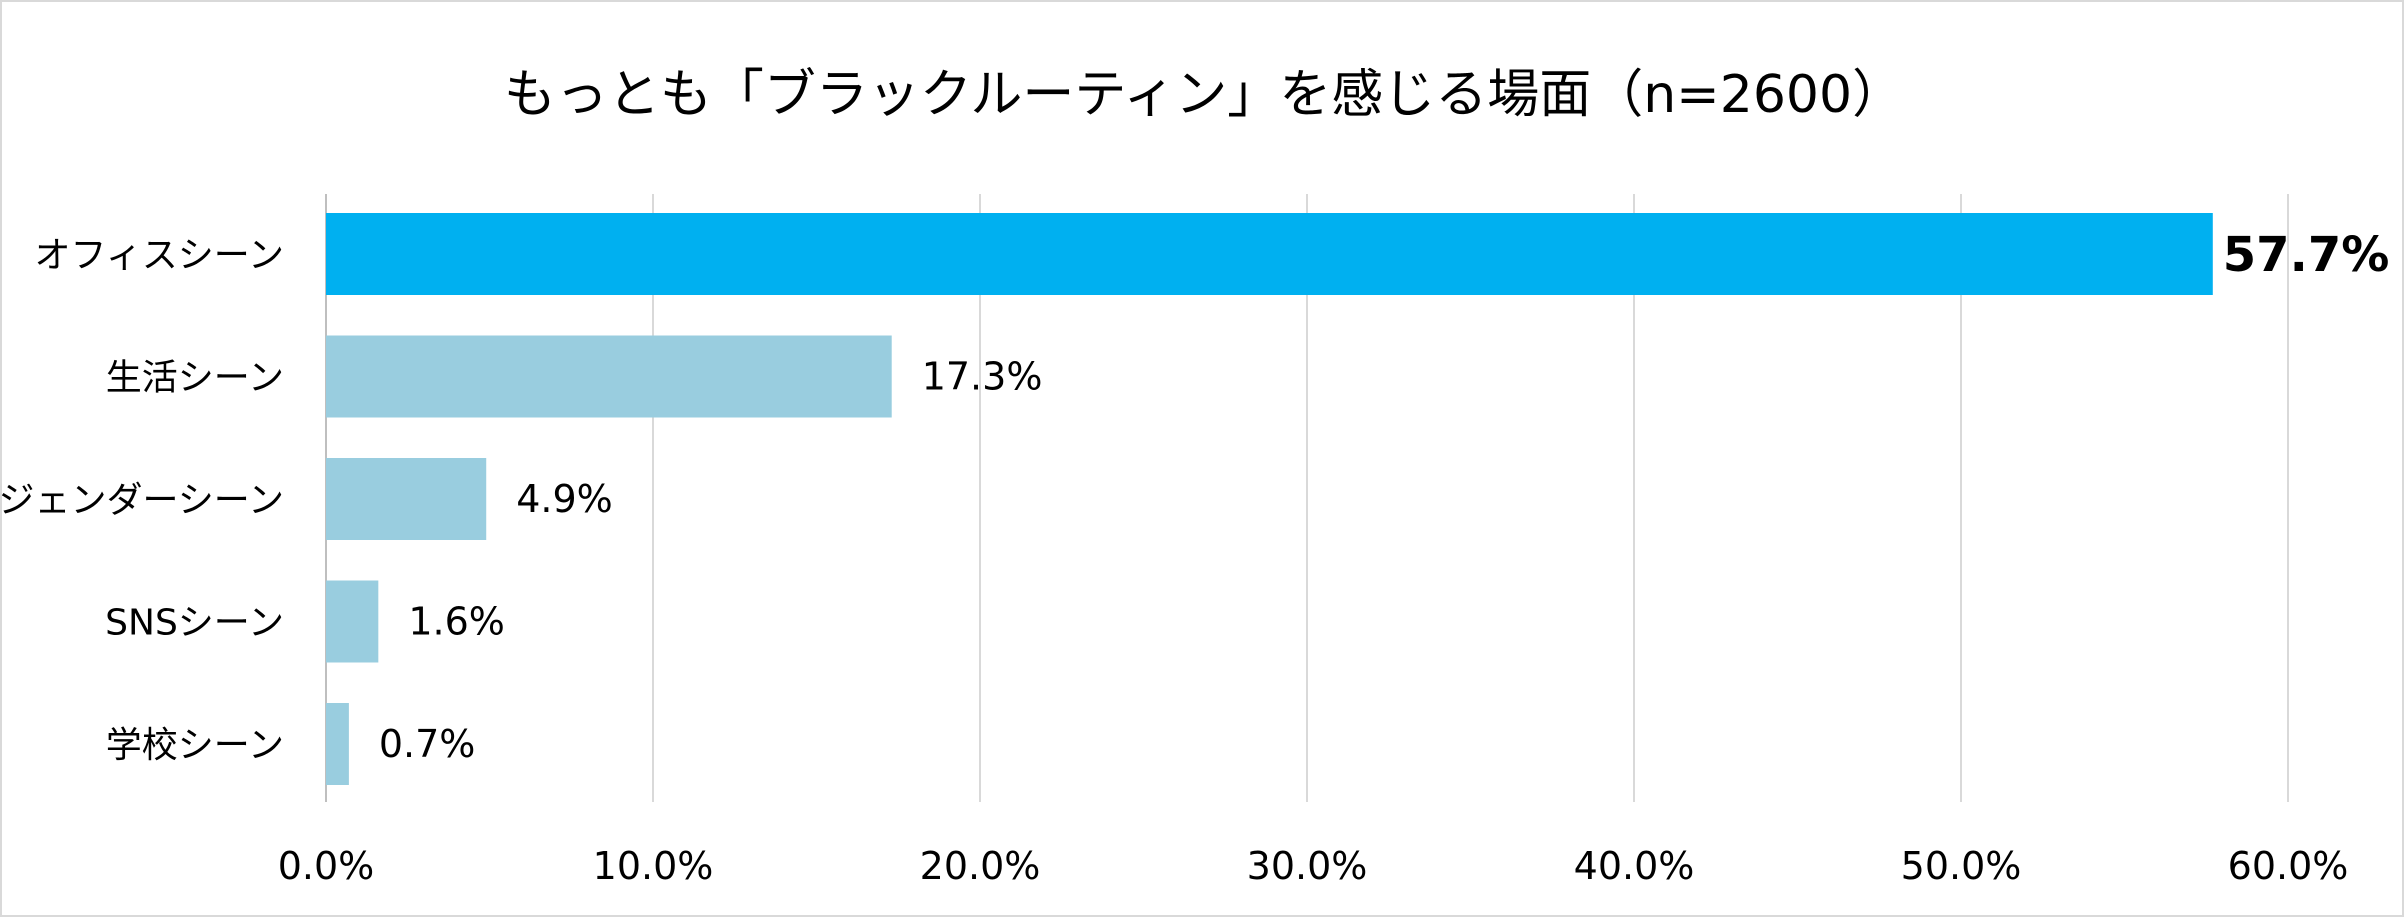 Image resolution: width=2404 pixels, height=919 pixels. What do you see at coordinates (159, 255) in the screenshot?
I see `category-label: オフィスシーン` at bounding box center [159, 255].